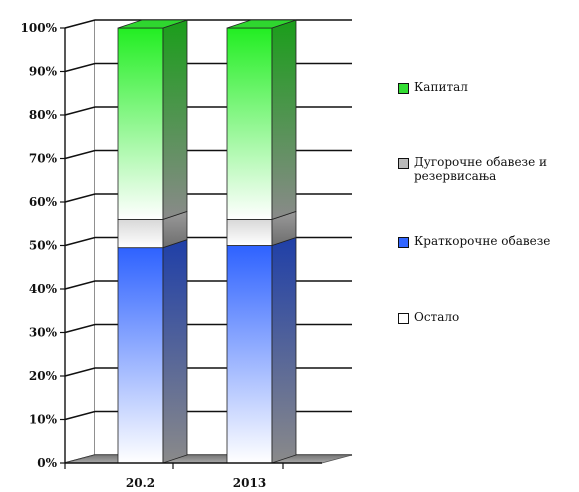  Describe the element at coordinates (43, 420) in the screenshot. I see `y-tick-label: 10%` at that location.